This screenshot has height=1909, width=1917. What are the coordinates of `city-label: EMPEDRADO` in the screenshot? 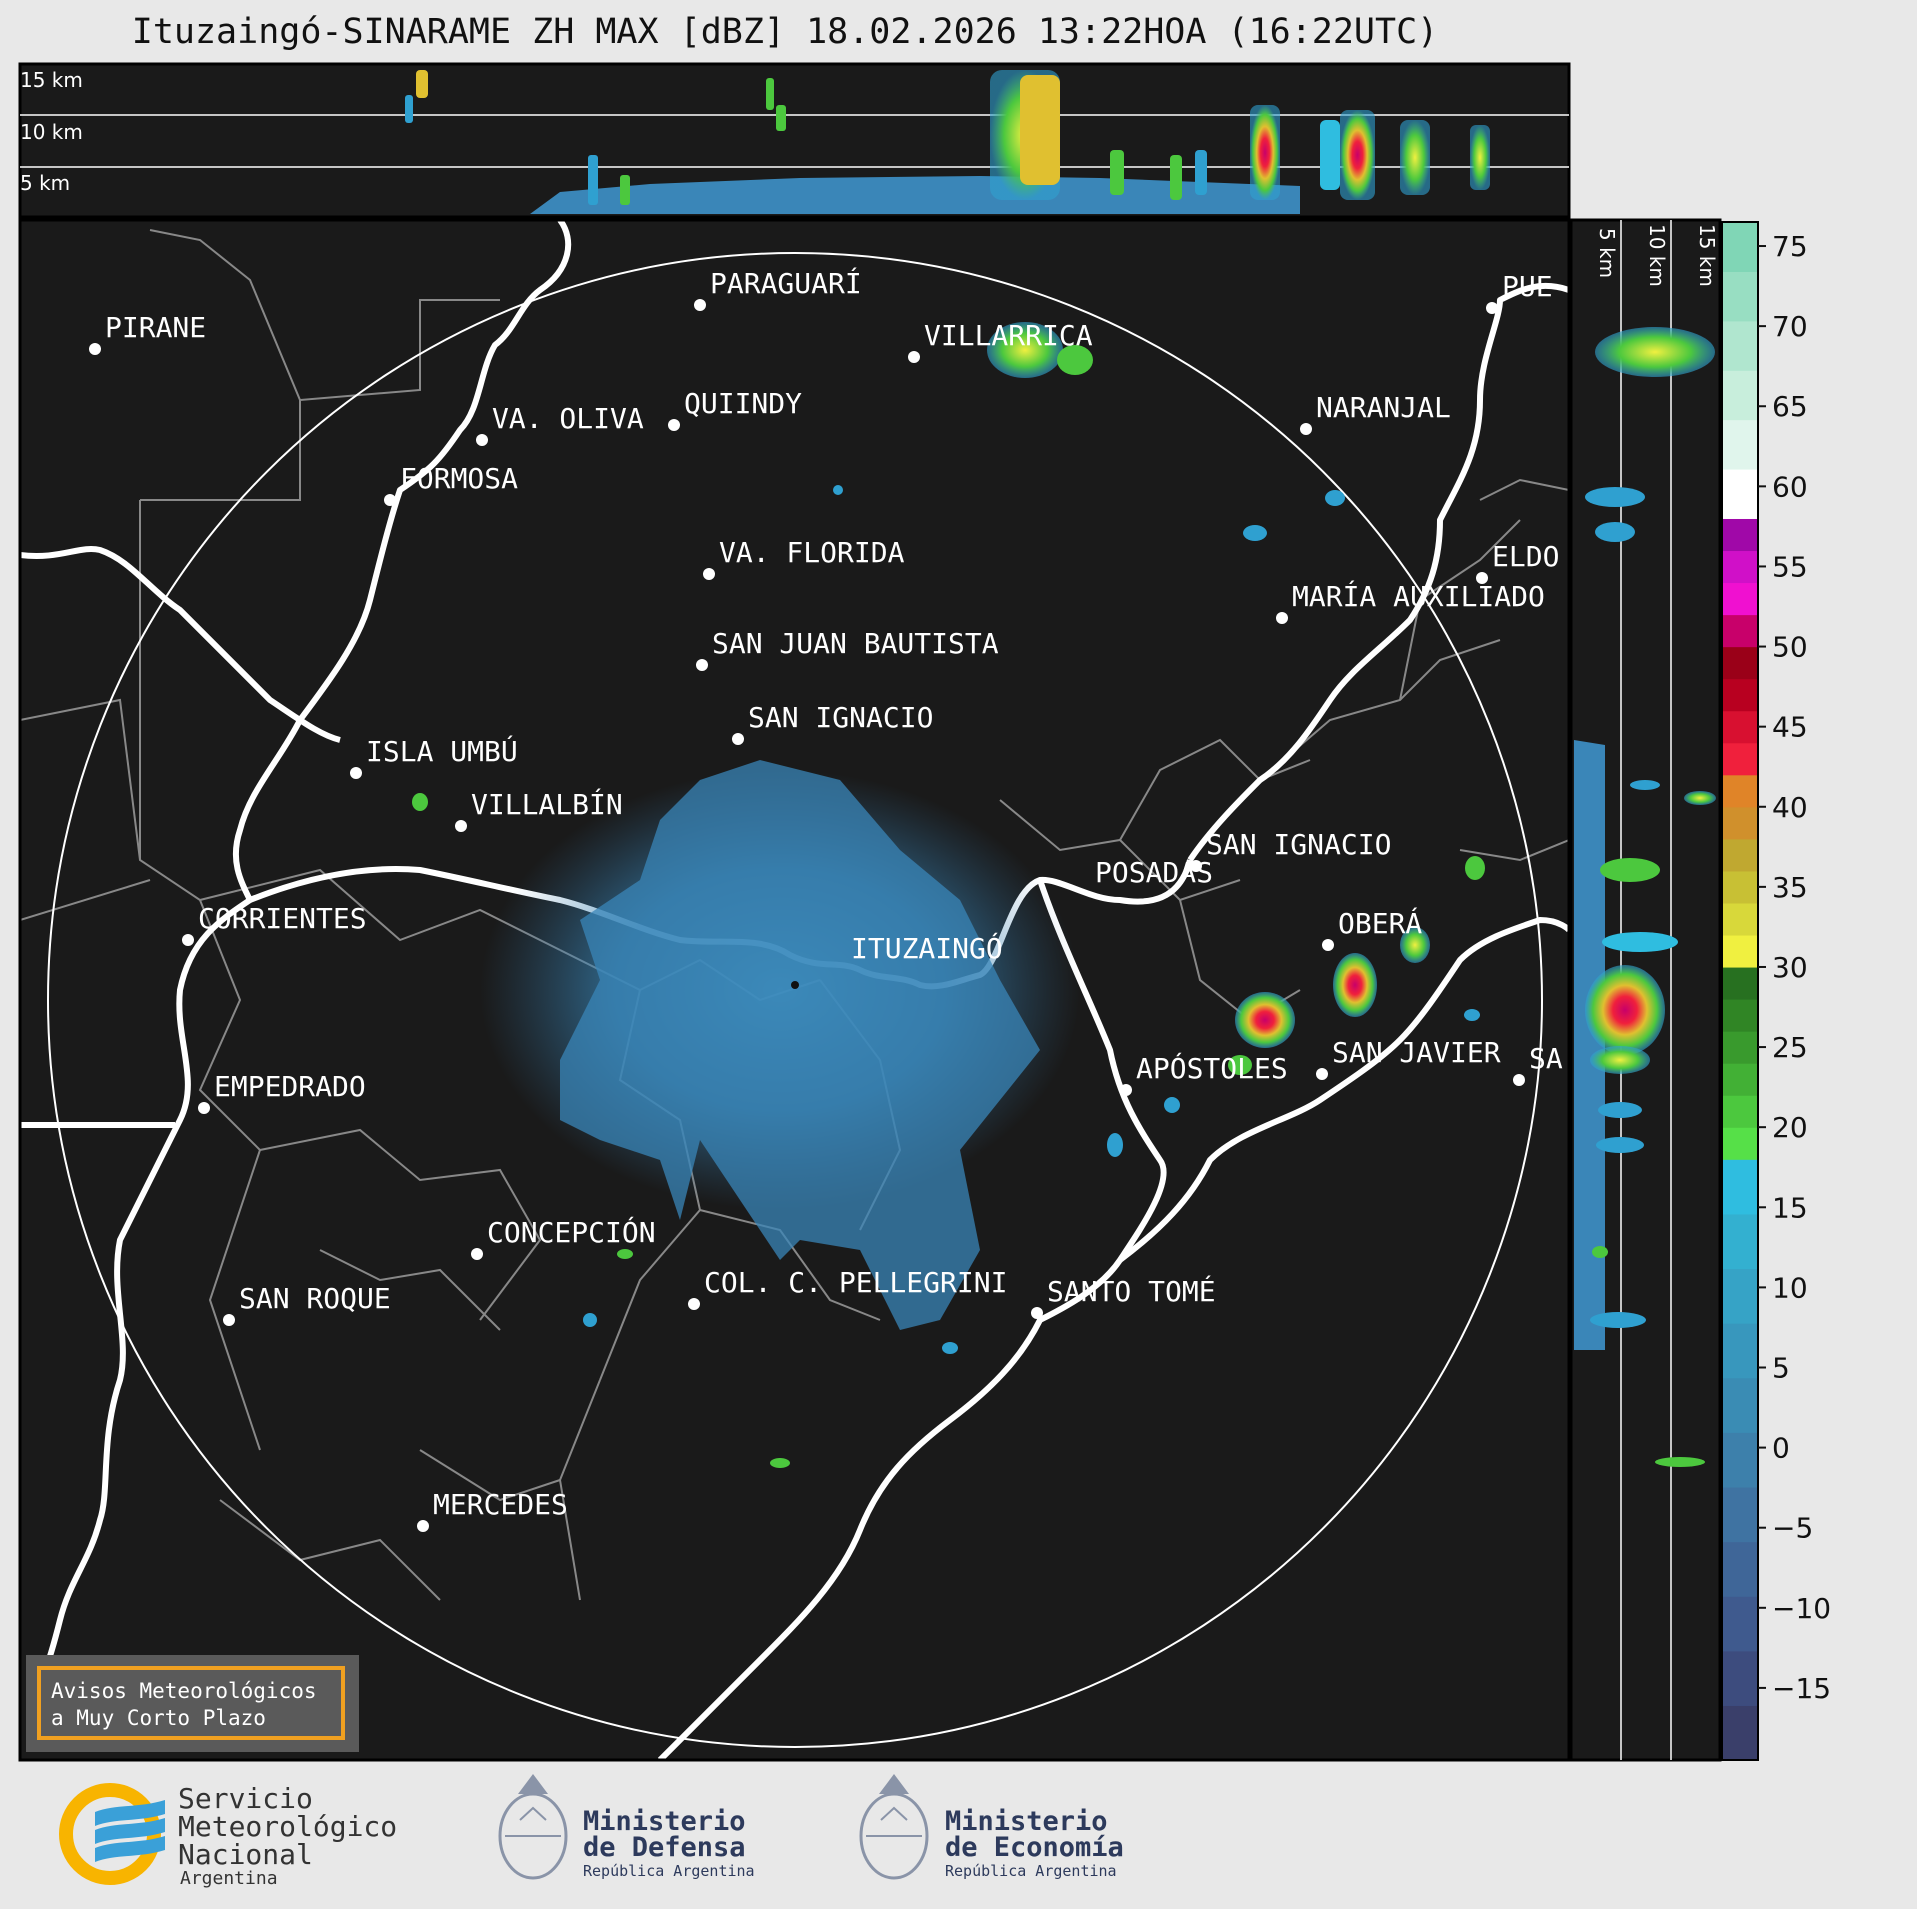 It's located at (290, 1086).